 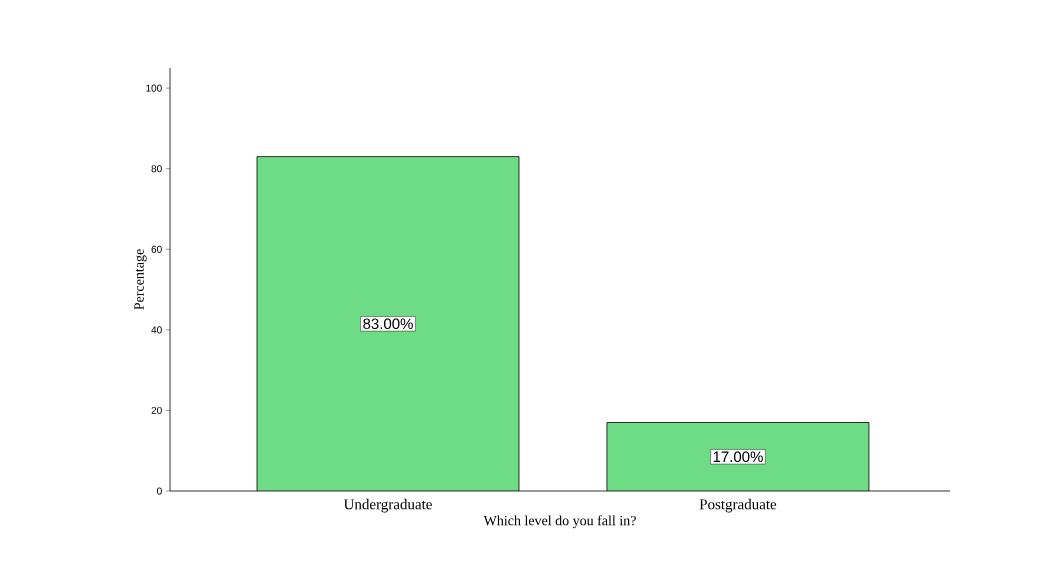 I want to click on y-tick-label: 80, so click(x=156, y=169).